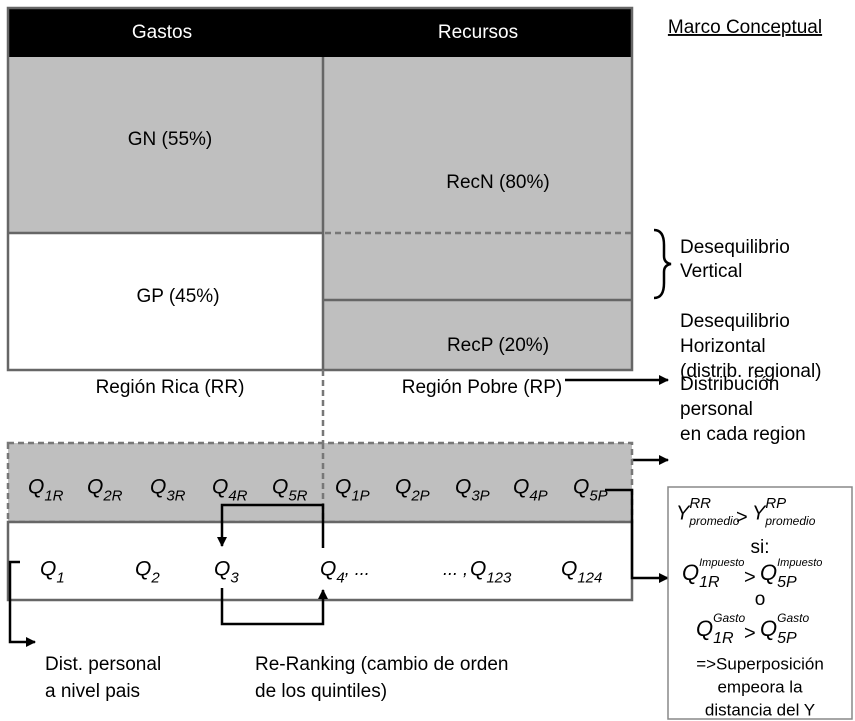 The height and width of the screenshot is (721, 855). Describe the element at coordinates (321, 691) in the screenshot. I see `caption: de los quintiles)` at that location.